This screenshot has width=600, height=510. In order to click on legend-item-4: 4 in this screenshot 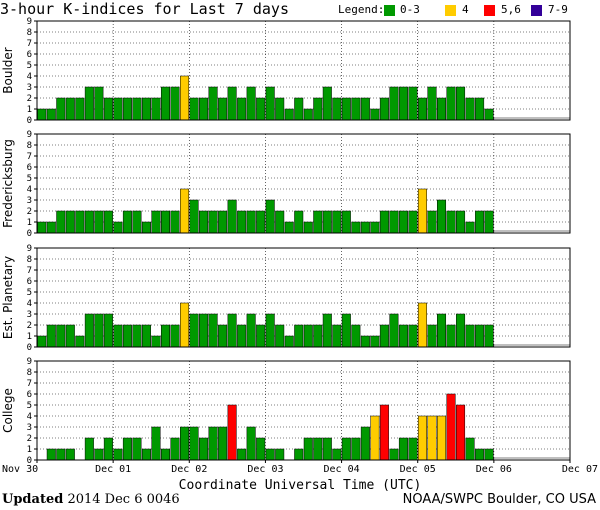, I will do `click(465, 9)`.